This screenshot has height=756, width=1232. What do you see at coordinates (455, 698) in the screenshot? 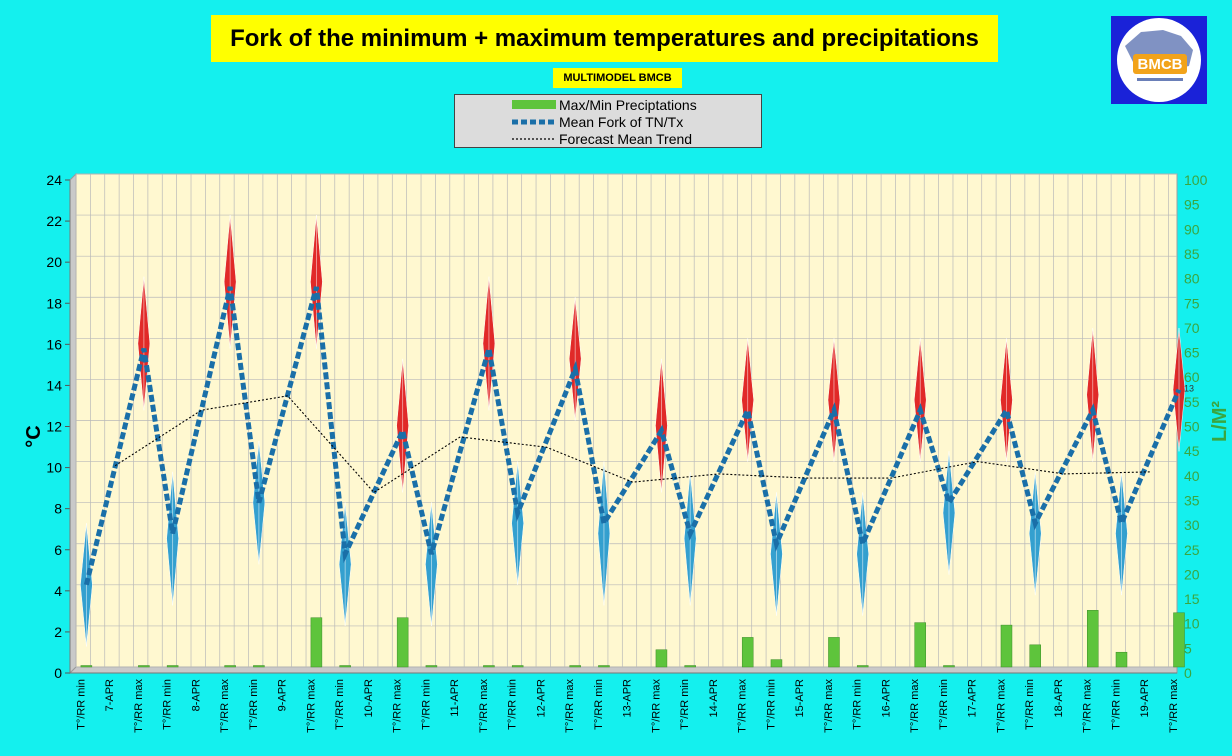
I see `x-tick-label-date: 11-APR` at bounding box center [455, 698].